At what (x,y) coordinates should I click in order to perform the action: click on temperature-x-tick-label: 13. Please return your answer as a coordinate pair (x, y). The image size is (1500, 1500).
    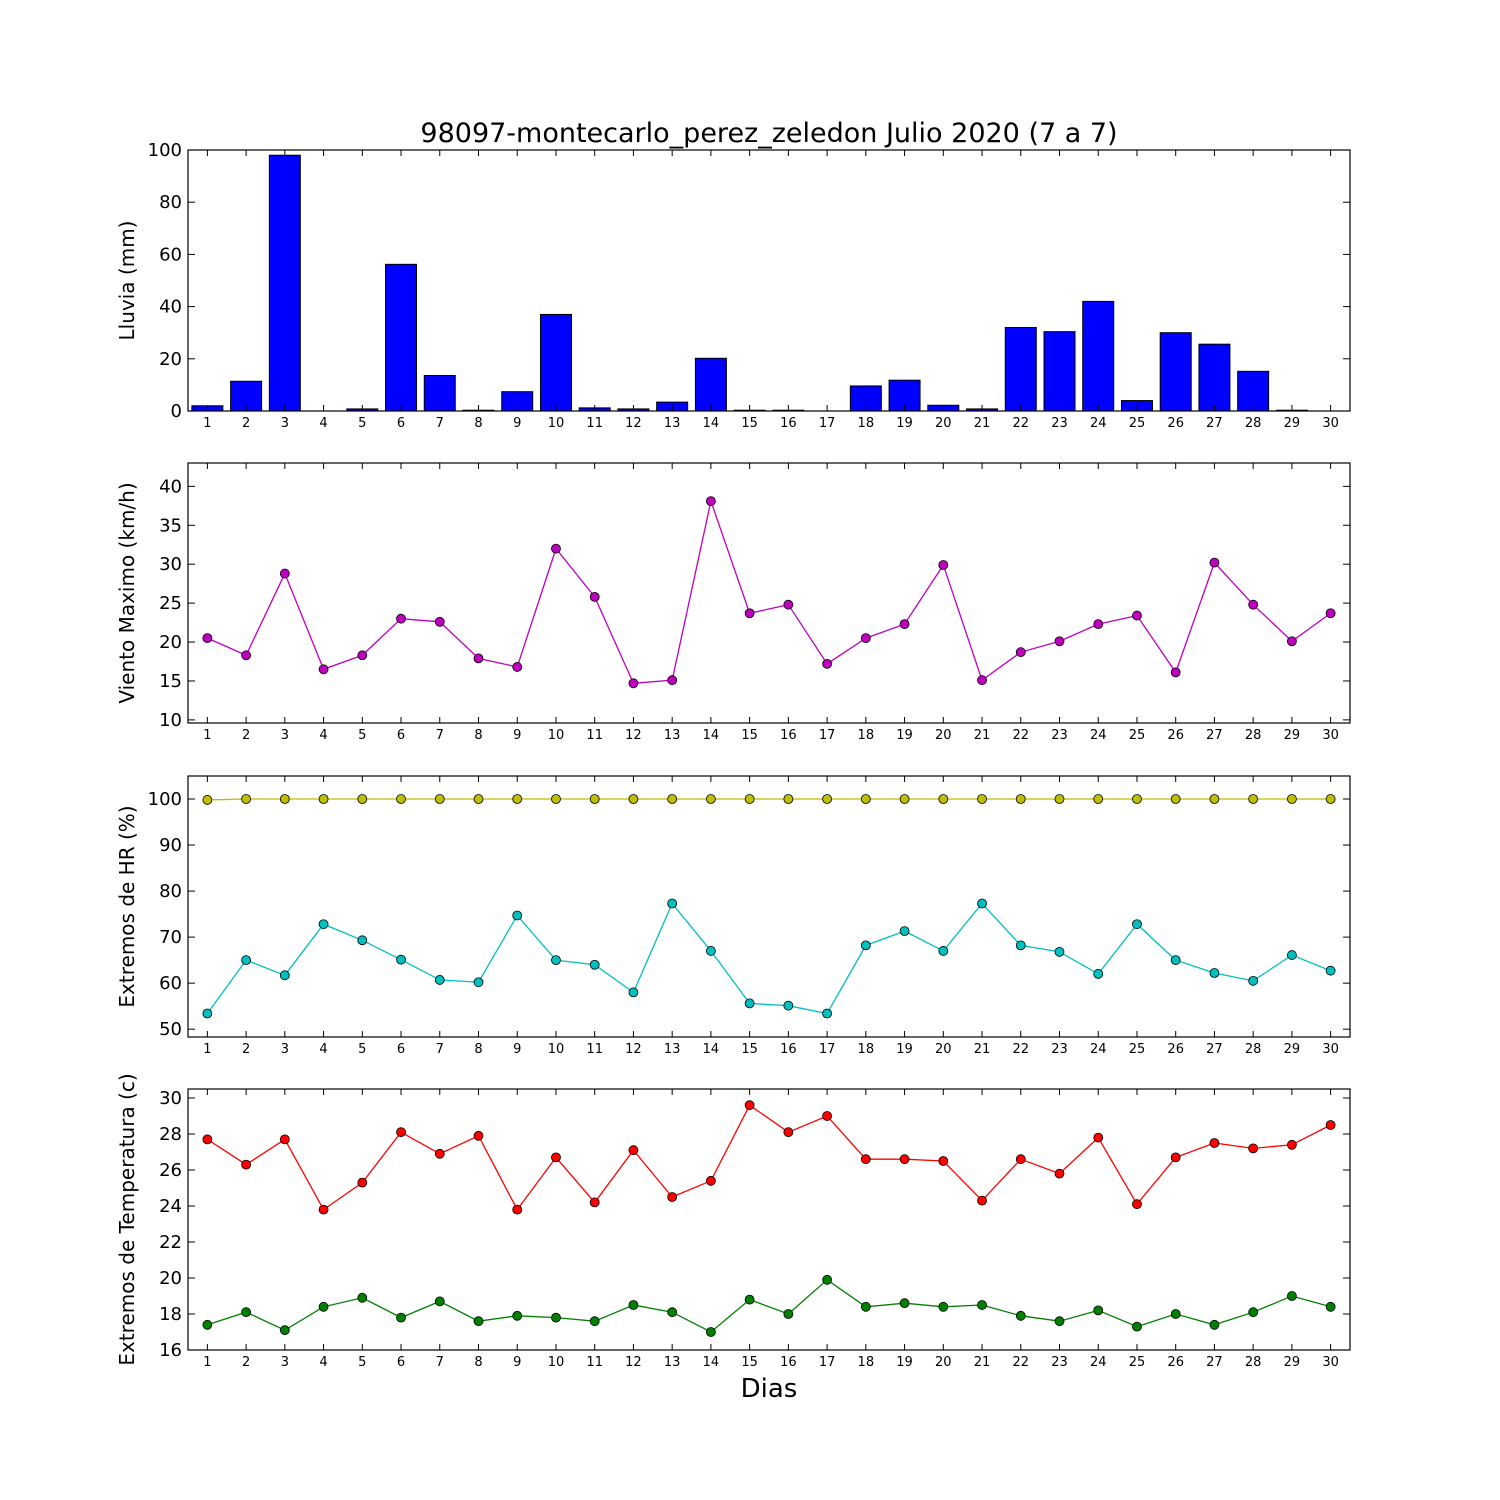
    Looking at the image, I should click on (672, 1362).